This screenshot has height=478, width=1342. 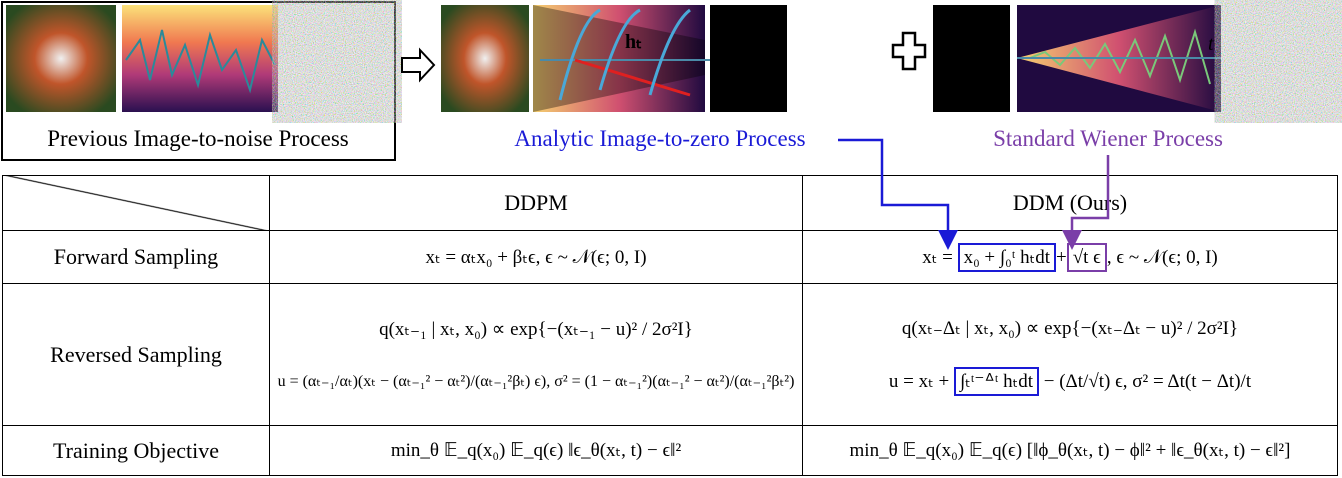 What do you see at coordinates (909, 51) in the screenshot?
I see `plus-icon` at bounding box center [909, 51].